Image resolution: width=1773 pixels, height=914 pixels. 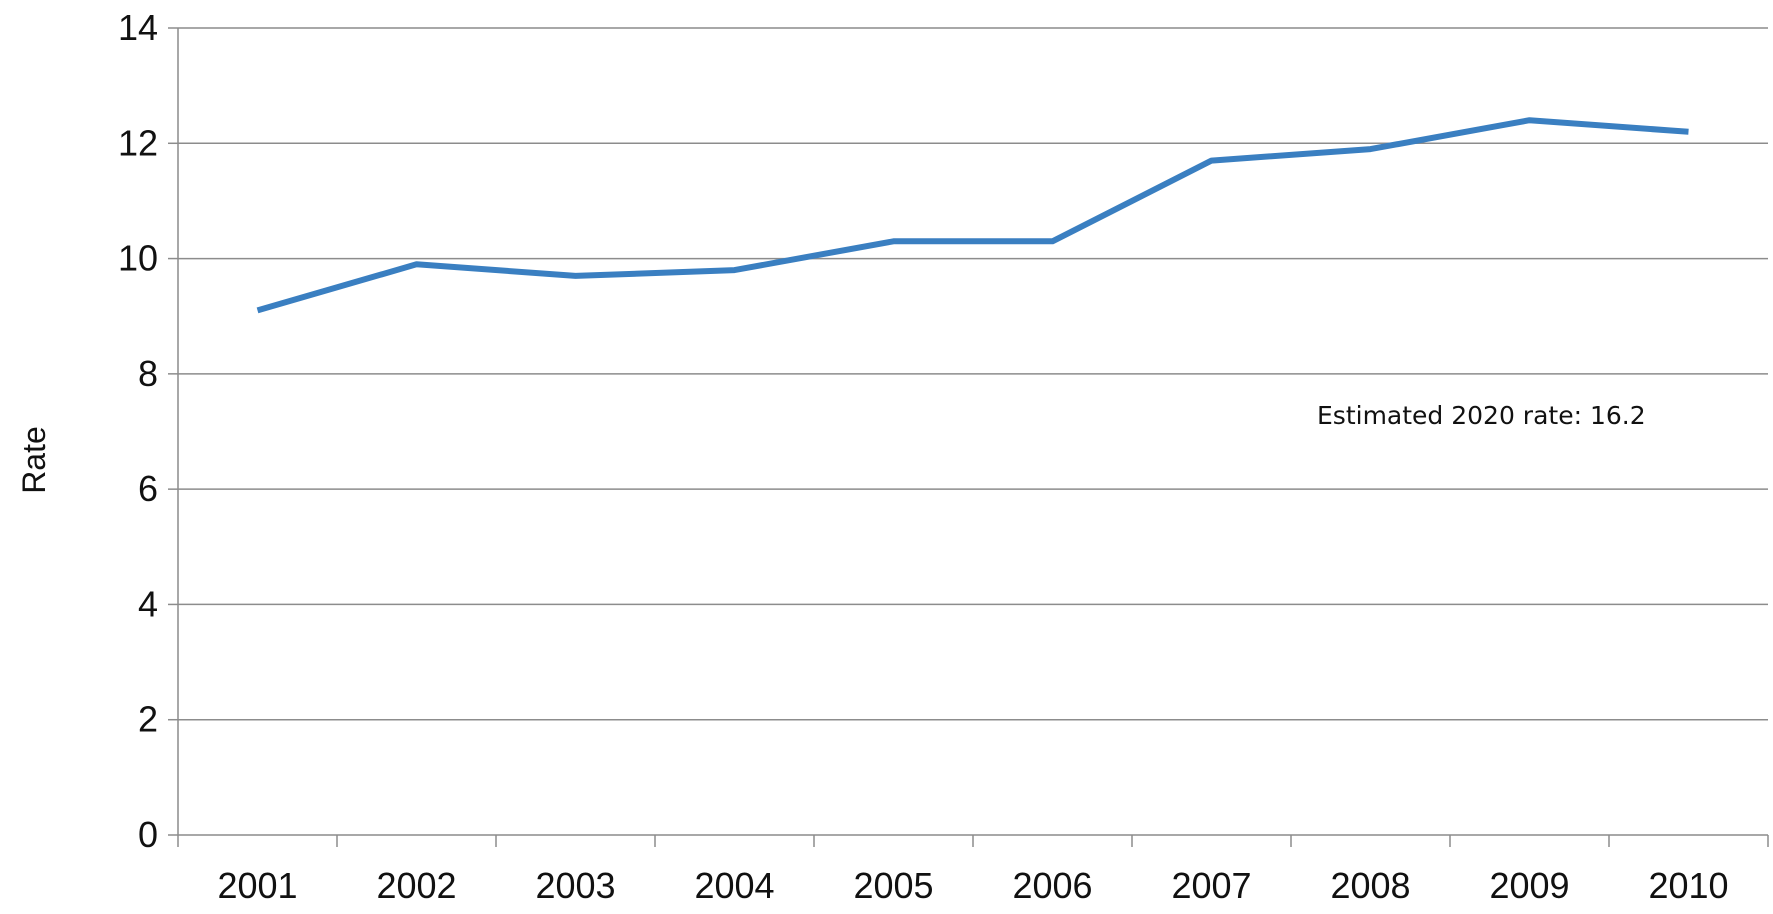 What do you see at coordinates (1481, 415) in the screenshot?
I see `annotation-estimated-rate: Estimated 2020 rate: 16.2` at bounding box center [1481, 415].